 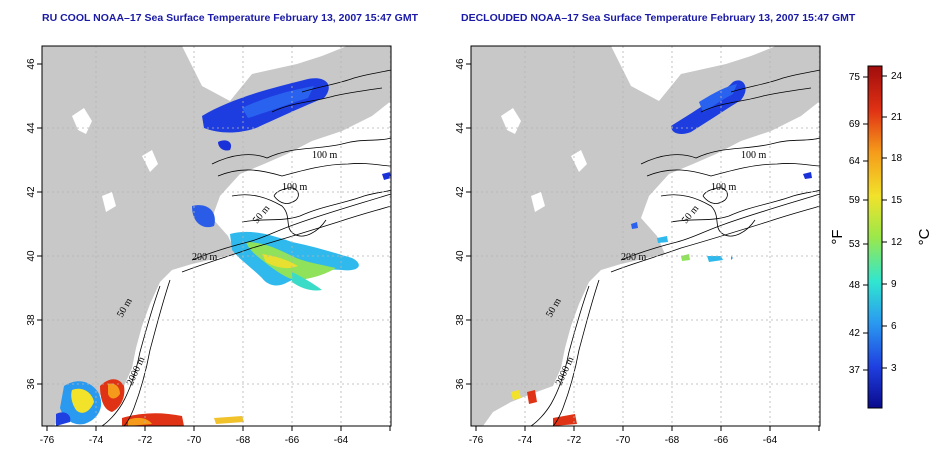 What do you see at coordinates (460, 192) in the screenshot?
I see `right-lat-tick-label: 42` at bounding box center [460, 192].